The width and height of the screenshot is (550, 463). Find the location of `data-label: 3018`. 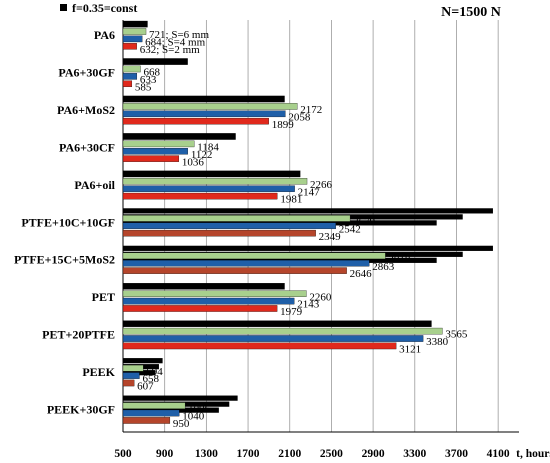

data-label: 3018 is located at coordinates (399, 259).